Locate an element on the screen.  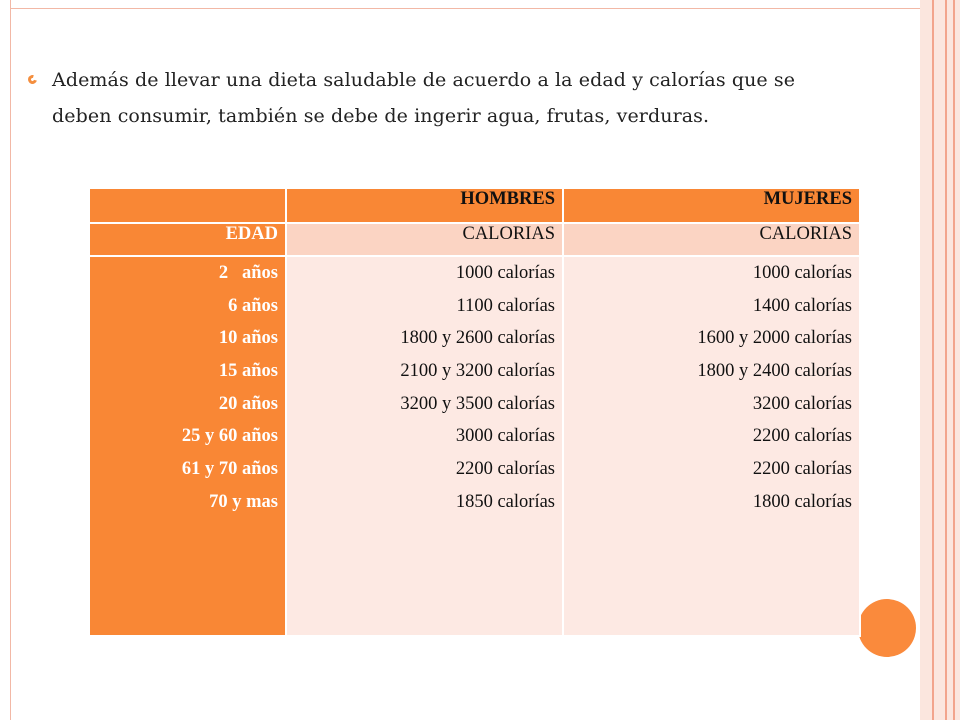
mujeres-calorie-item: 1600 y 2000 calorías is located at coordinates (774, 338).